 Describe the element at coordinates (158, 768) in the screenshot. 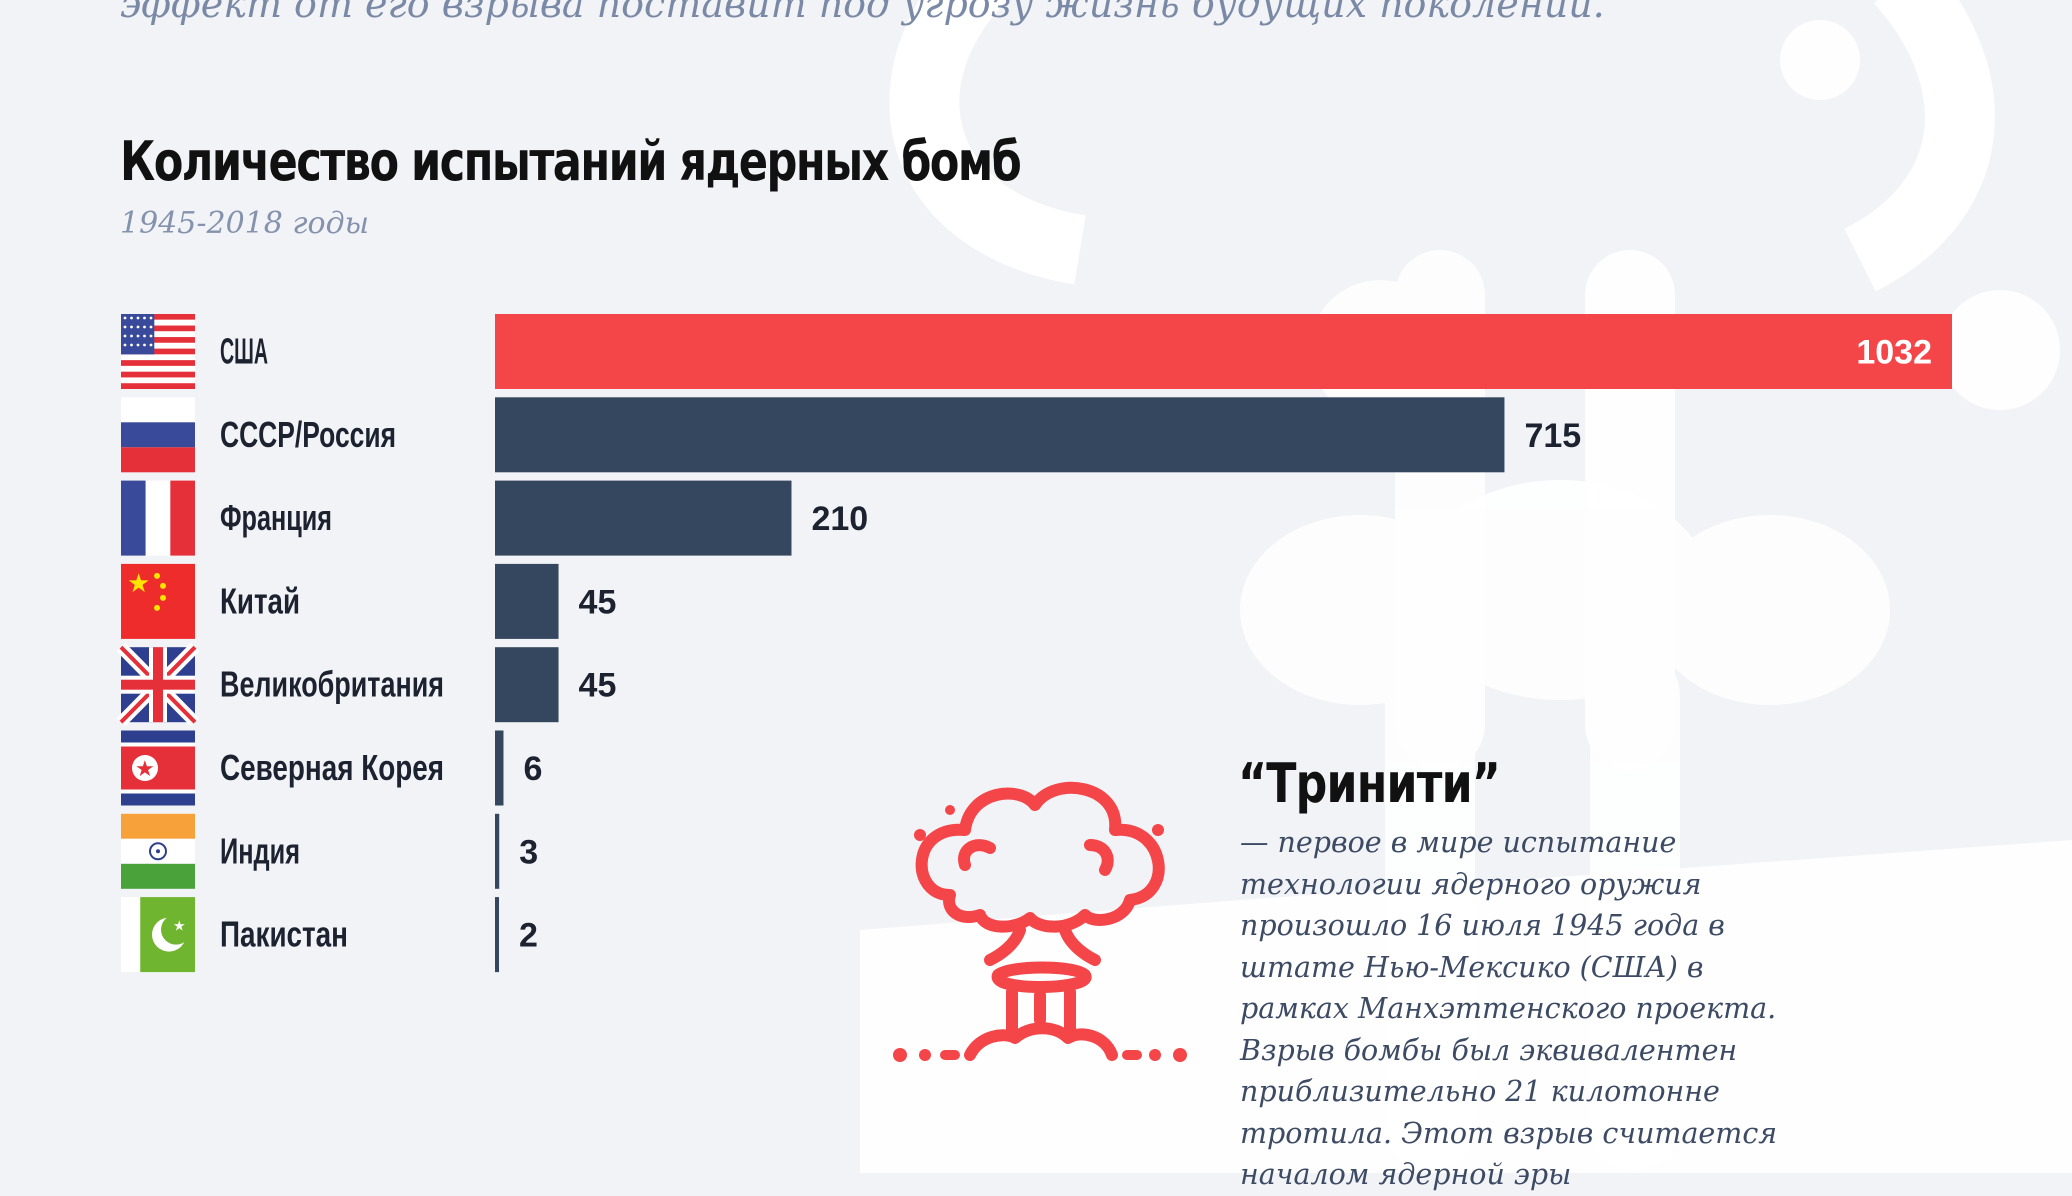

I see `flag-north-korea-icon: ★` at that location.